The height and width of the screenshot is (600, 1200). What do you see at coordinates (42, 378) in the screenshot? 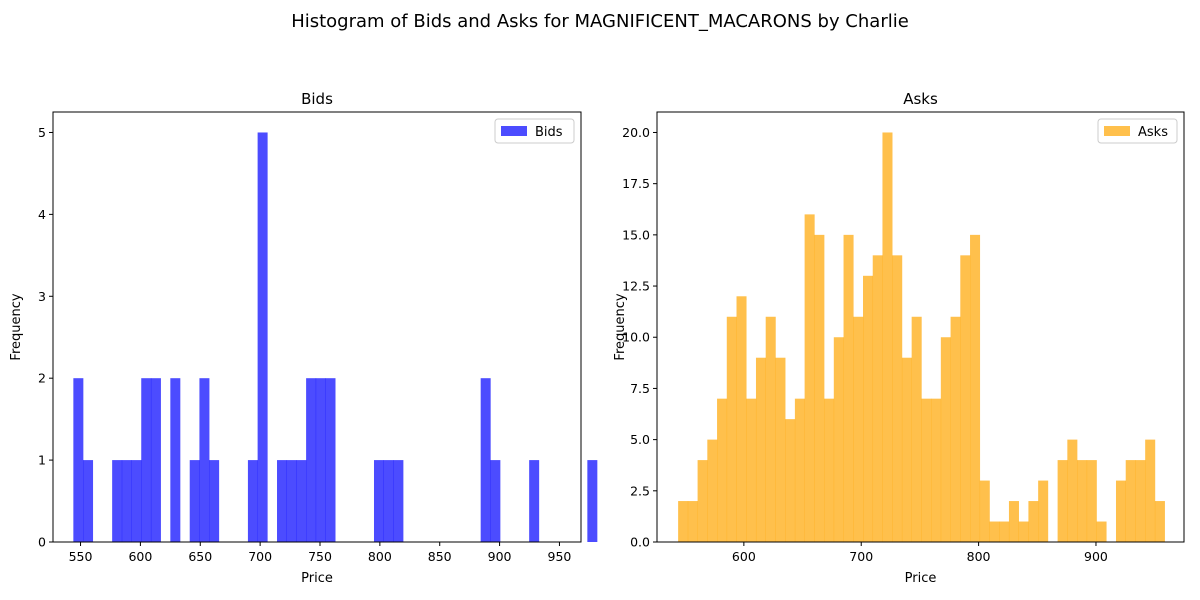
I see `bids-y-tick-label: 2` at bounding box center [42, 378].